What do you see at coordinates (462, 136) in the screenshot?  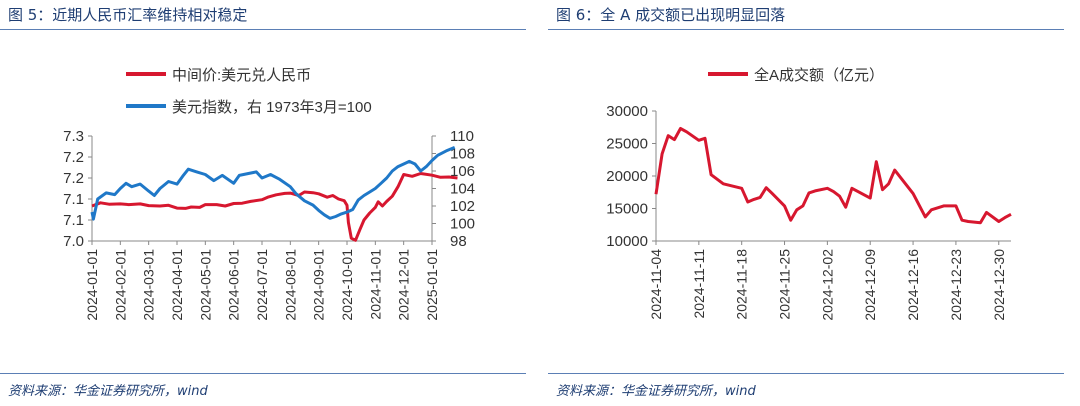 I see `y-right-tick-label: 110` at bounding box center [462, 136].